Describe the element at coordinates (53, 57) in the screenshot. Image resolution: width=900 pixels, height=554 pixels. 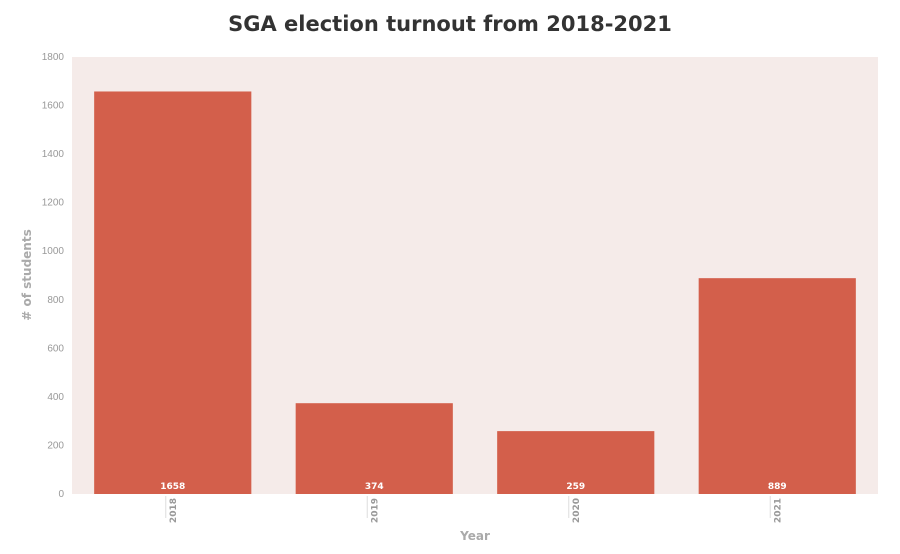
I see `y-tick-label: 1800` at that location.